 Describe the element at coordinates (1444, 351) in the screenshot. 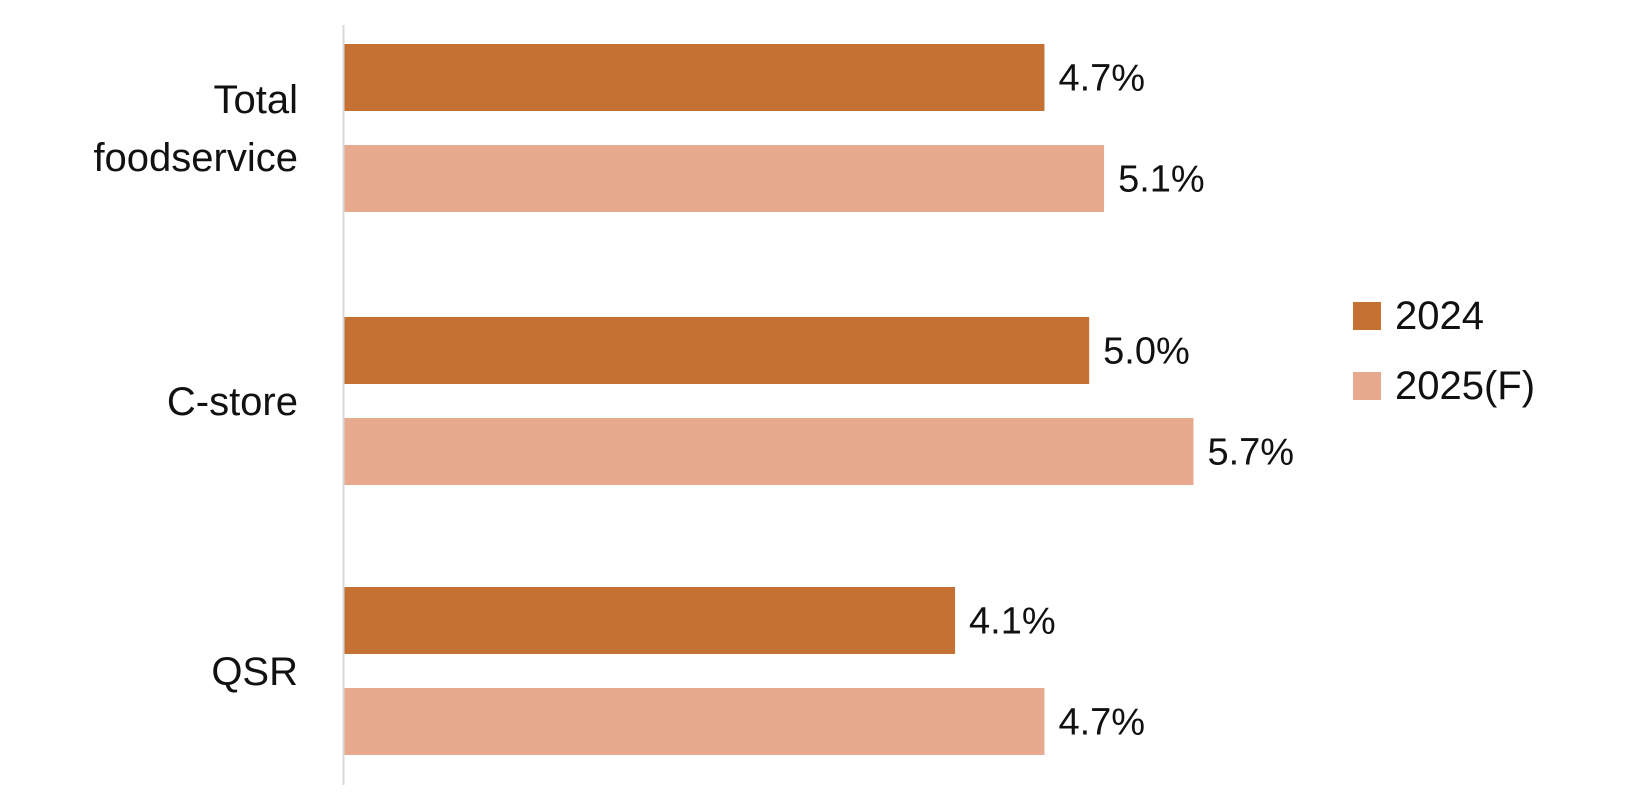

I see `legend: 2024 2025(F)` at that location.